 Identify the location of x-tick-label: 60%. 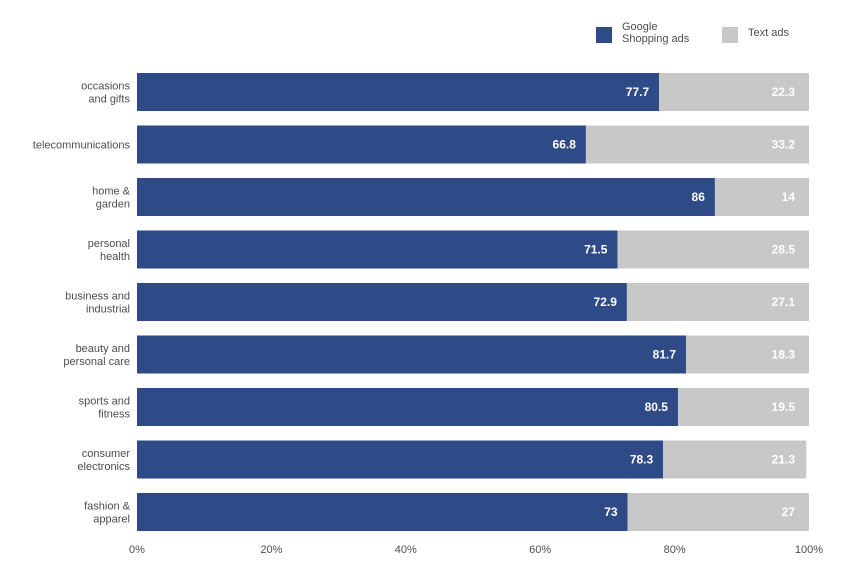
(540, 550).